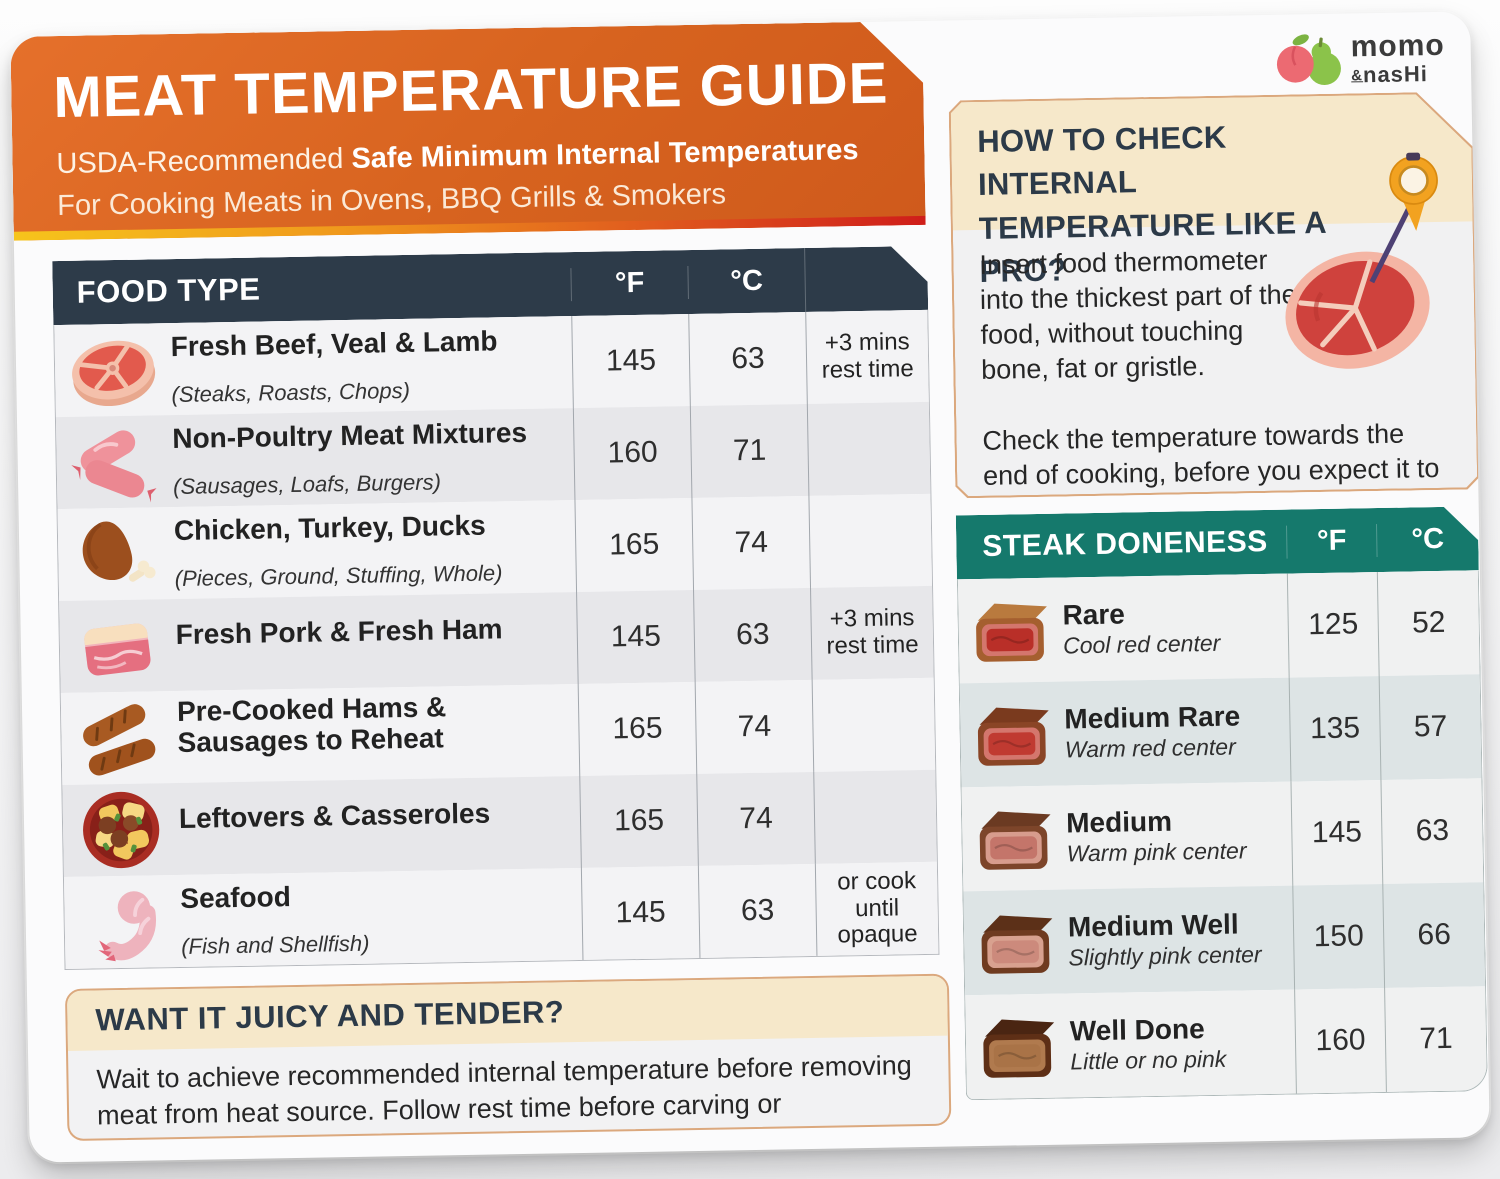 This screenshot has height=1179, width=1500. Describe the element at coordinates (114, 462) in the screenshot. I see `pink-sausages-icon` at that location.